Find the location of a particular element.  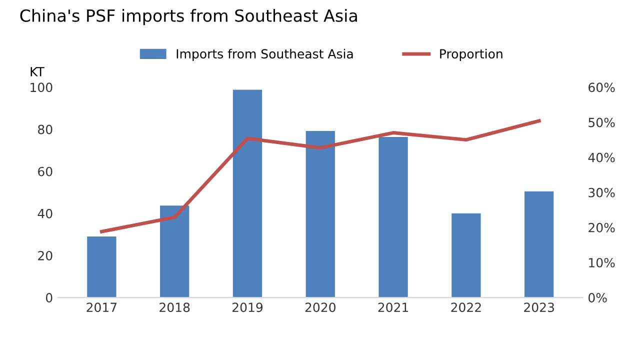

legend-label: Imports from Southeast Asia is located at coordinates (264, 54).